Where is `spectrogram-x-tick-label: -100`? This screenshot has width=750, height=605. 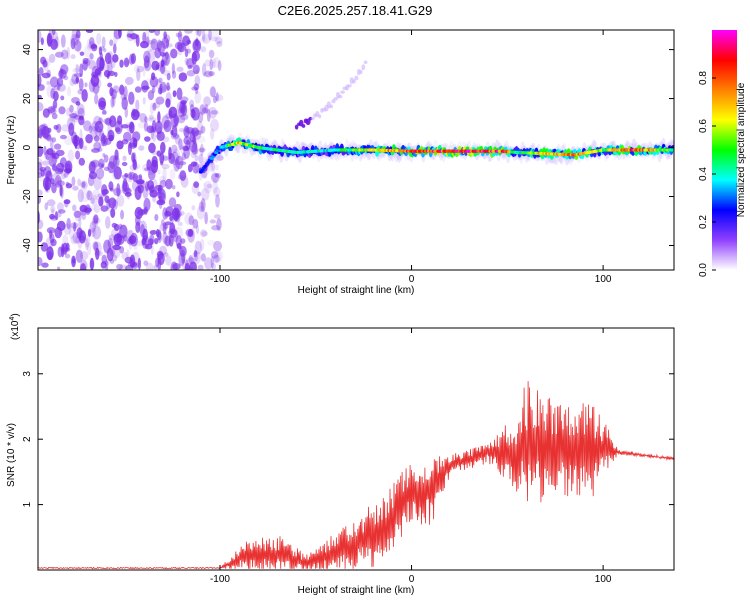 spectrogram-x-tick-label: -100 is located at coordinates (220, 279).